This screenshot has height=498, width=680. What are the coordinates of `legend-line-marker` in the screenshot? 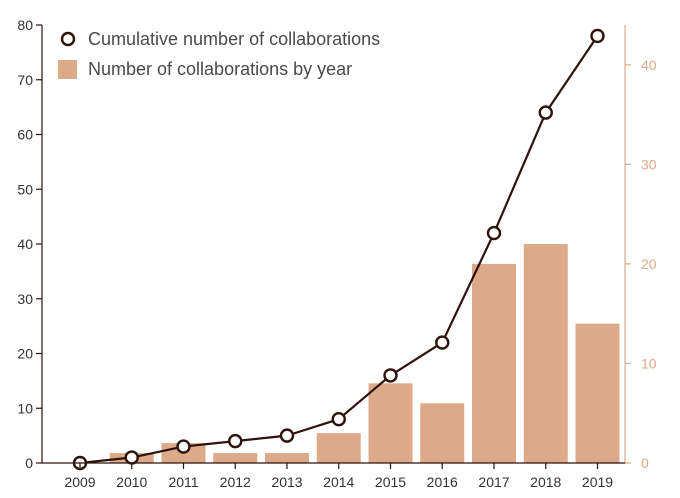 It's located at (68, 39).